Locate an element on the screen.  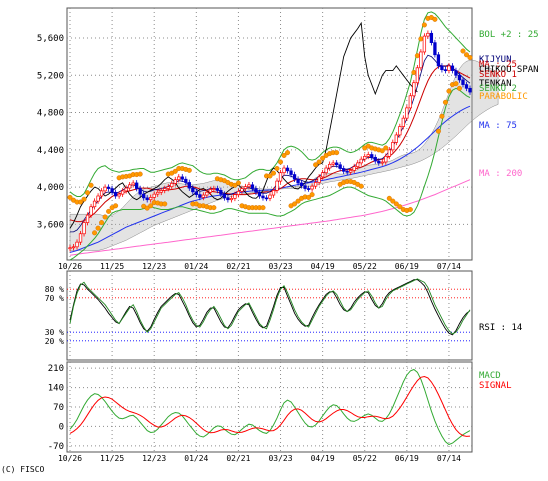
macd-series is located at coordinates (270, 407).